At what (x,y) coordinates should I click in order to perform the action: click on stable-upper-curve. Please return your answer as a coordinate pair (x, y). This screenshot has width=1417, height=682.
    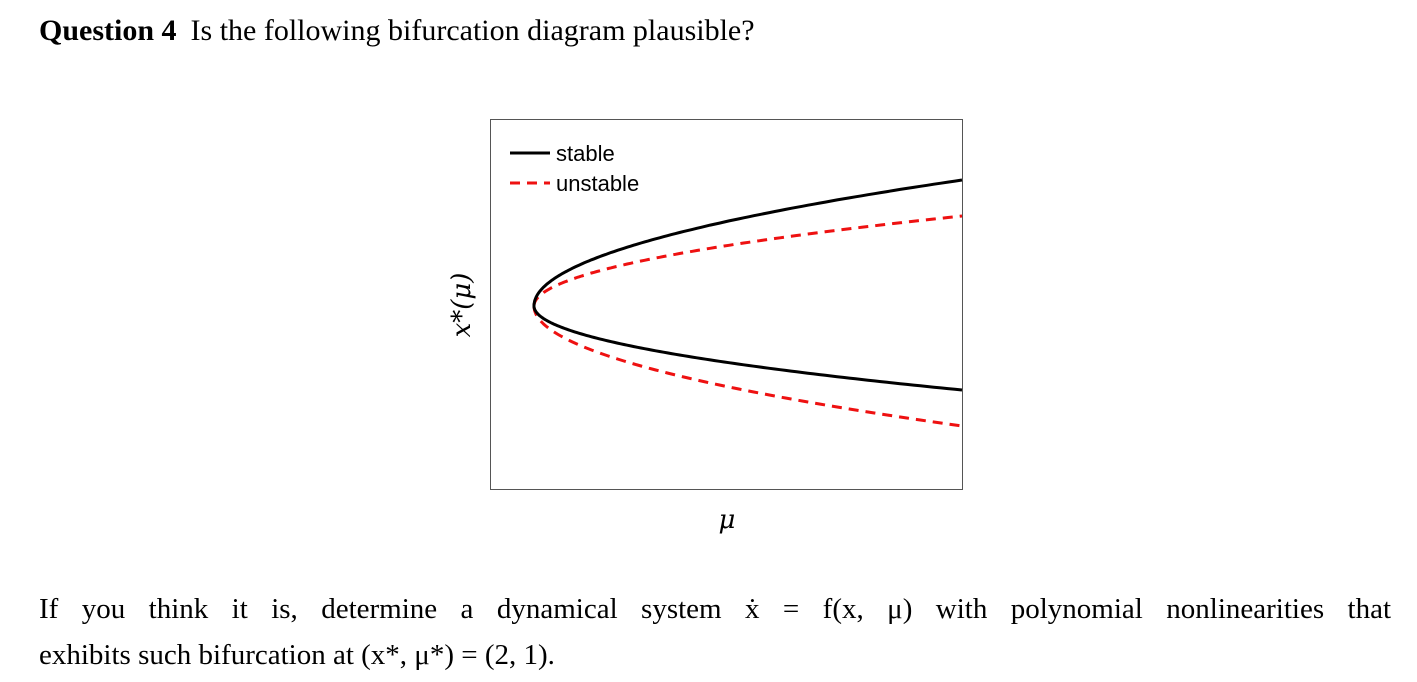
    Looking at the image, I should click on (747, 242).